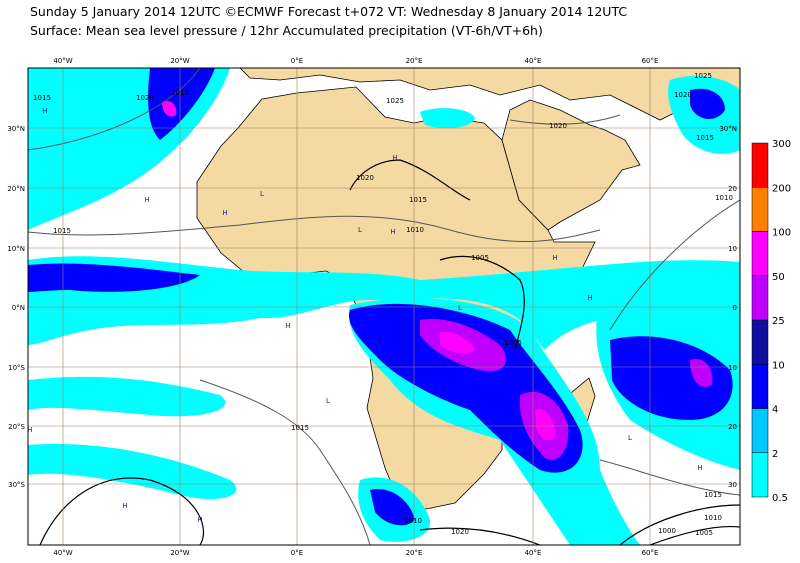 This screenshot has width=800, height=563. What do you see at coordinates (16, 249) in the screenshot?
I see `lat-label: 10°N` at bounding box center [16, 249].